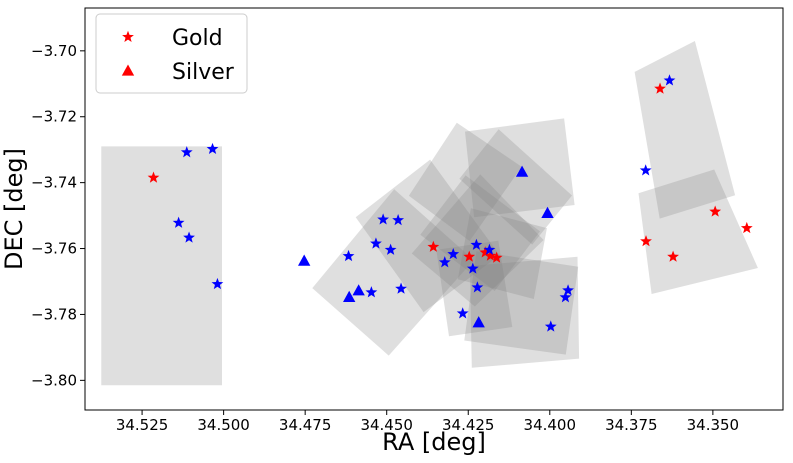 Image resolution: width=793 pixels, height=463 pixels. What do you see at coordinates (197, 38) in the screenshot?
I see `legend-gold-label: Gold` at bounding box center [197, 38].